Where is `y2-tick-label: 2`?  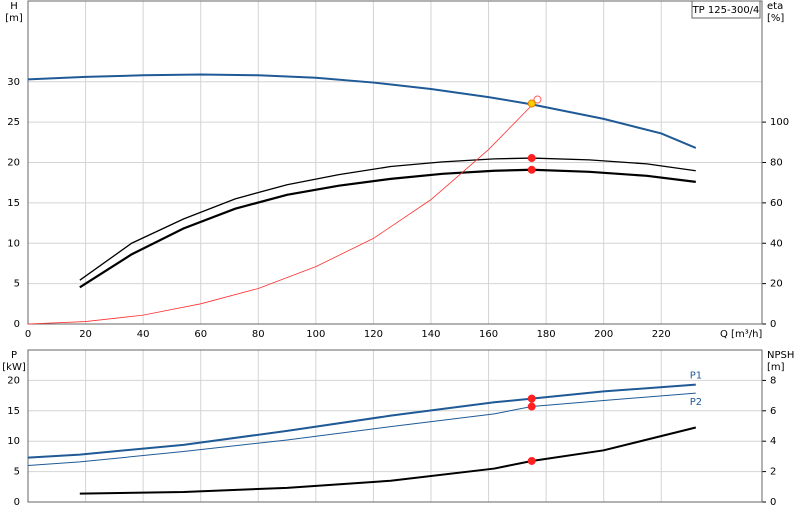 y2-tick-label: 2 is located at coordinates (773, 472).